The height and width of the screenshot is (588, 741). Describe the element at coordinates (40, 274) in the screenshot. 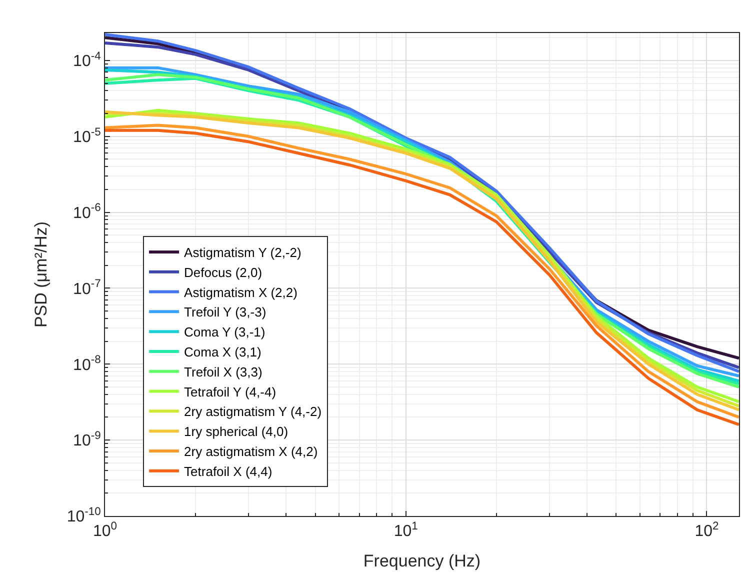

I see `y-axis-title: PSD (μm²/Hz)` at that location.